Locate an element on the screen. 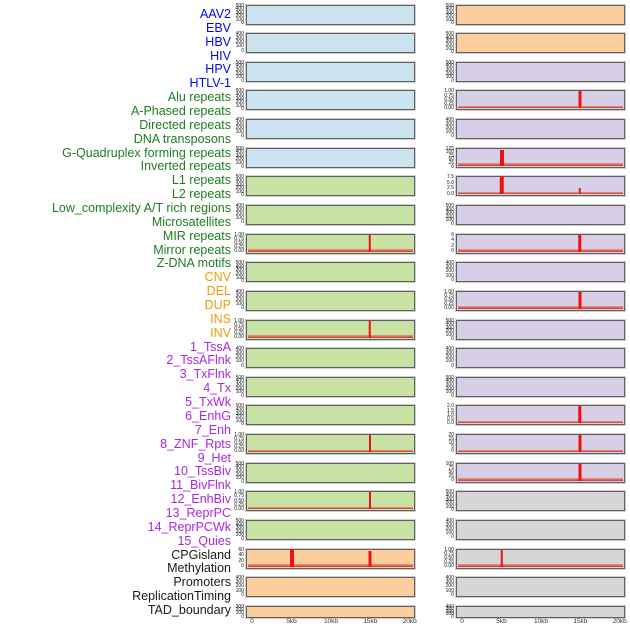 This screenshot has width=630, height=630. y-tick-label: 6 is located at coordinates (452, 234).